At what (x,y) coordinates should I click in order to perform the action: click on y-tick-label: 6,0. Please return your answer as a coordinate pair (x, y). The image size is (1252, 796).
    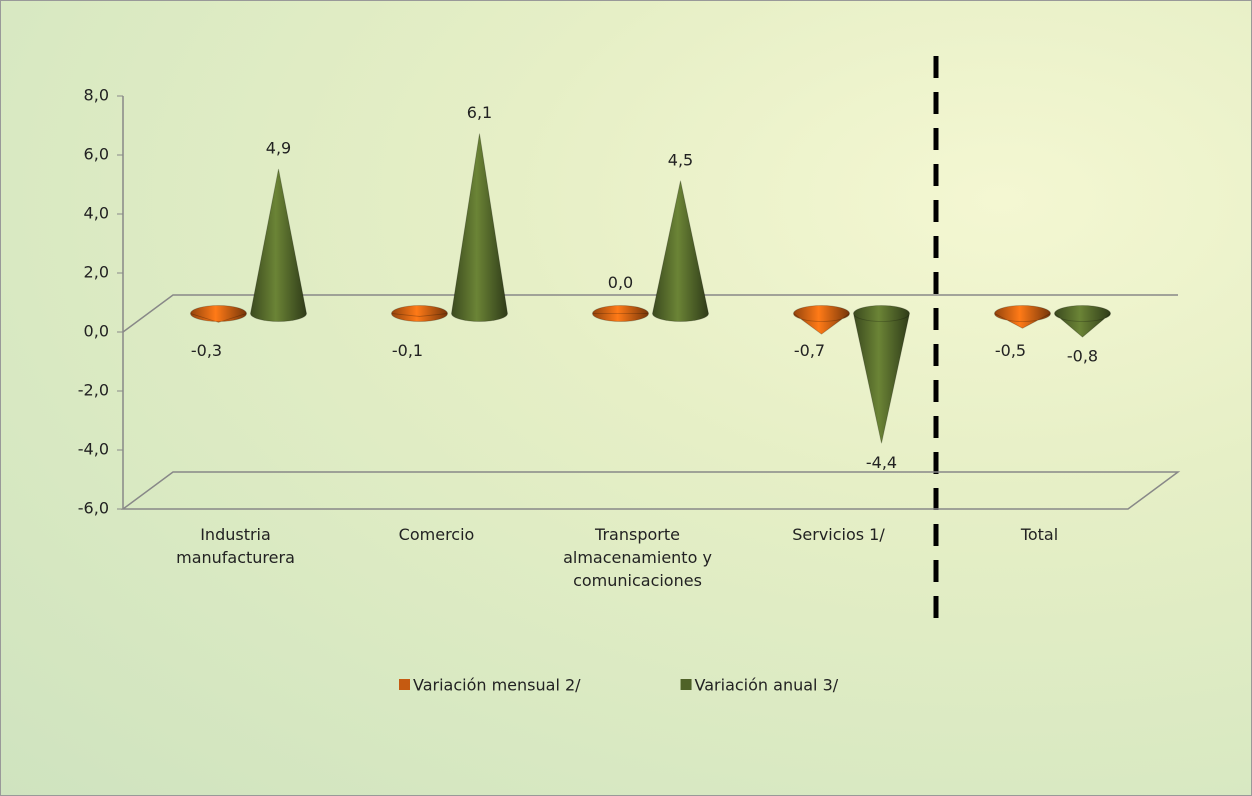
    Looking at the image, I should click on (96, 154).